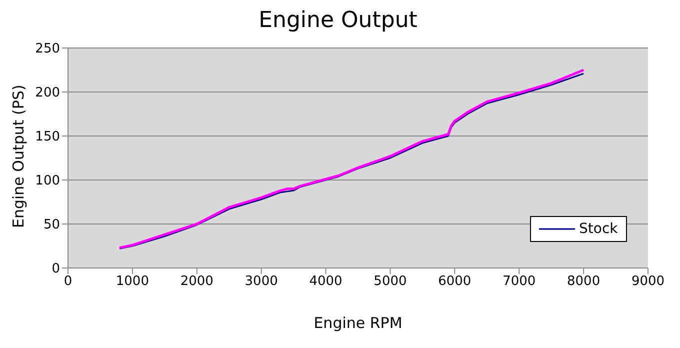  Describe the element at coordinates (197, 282) in the screenshot. I see `x-tick-label: 2000` at that location.